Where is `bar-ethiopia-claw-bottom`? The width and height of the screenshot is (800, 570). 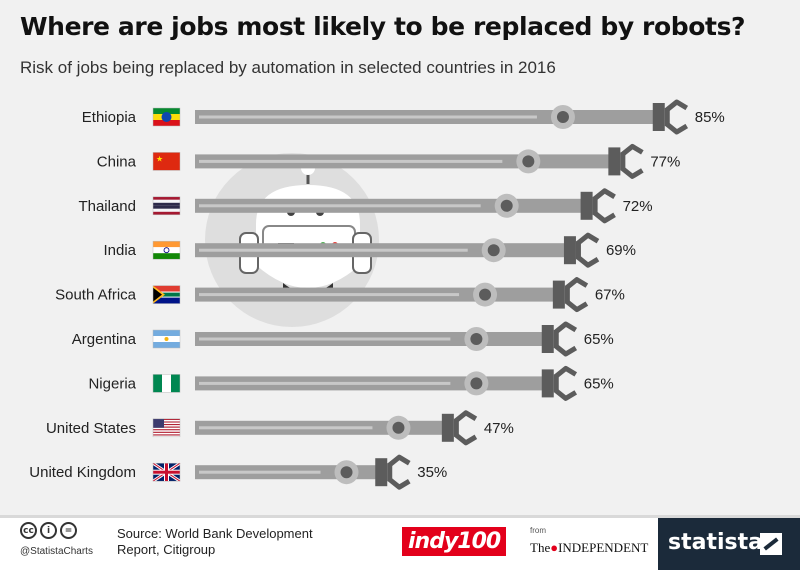
bar-ethiopia-claw-bottom is located at coordinates (677, 128).